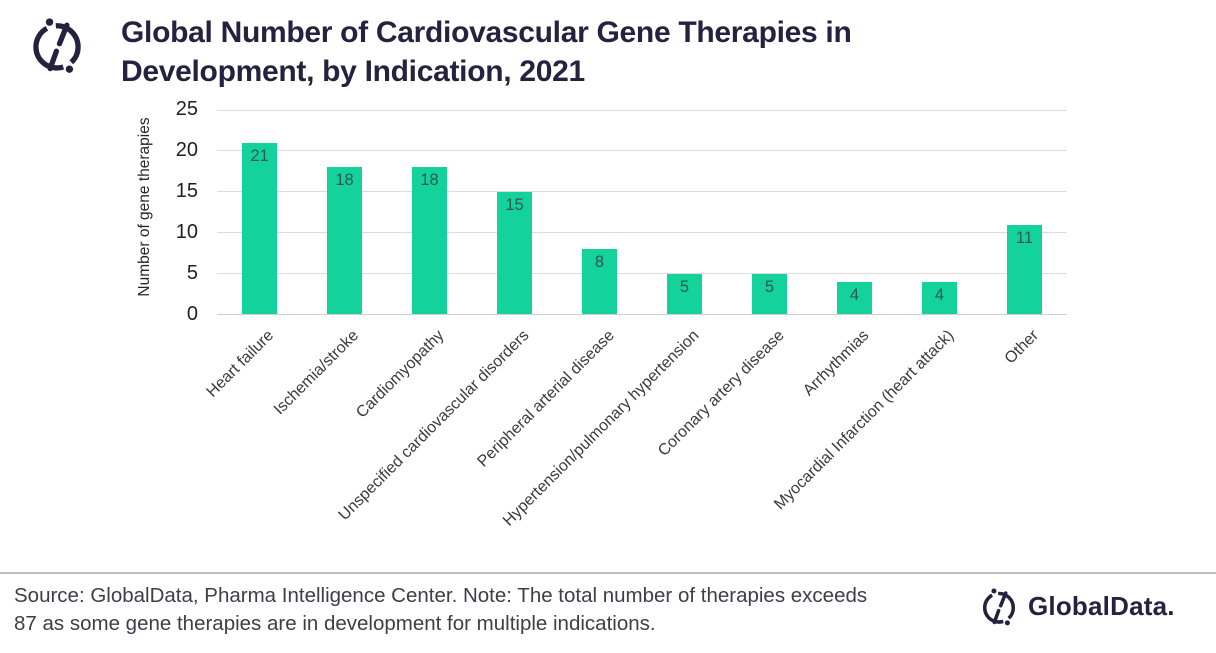  I want to click on y-axis-tick-label: 15, so click(186, 190).